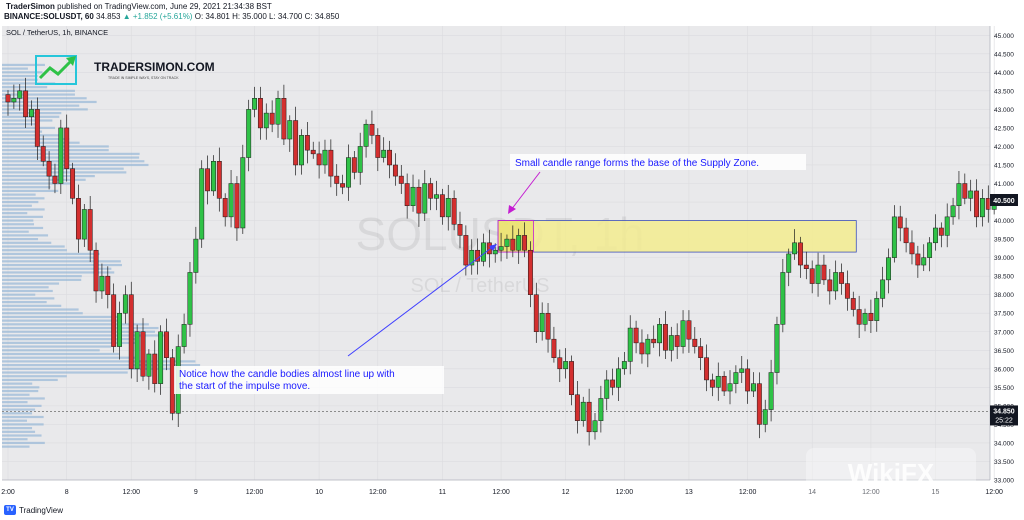 Image resolution: width=1024 pixels, height=520 pixels. Describe the element at coordinates (515, 236) in the screenshot. I see `base-highlight-box` at that location.